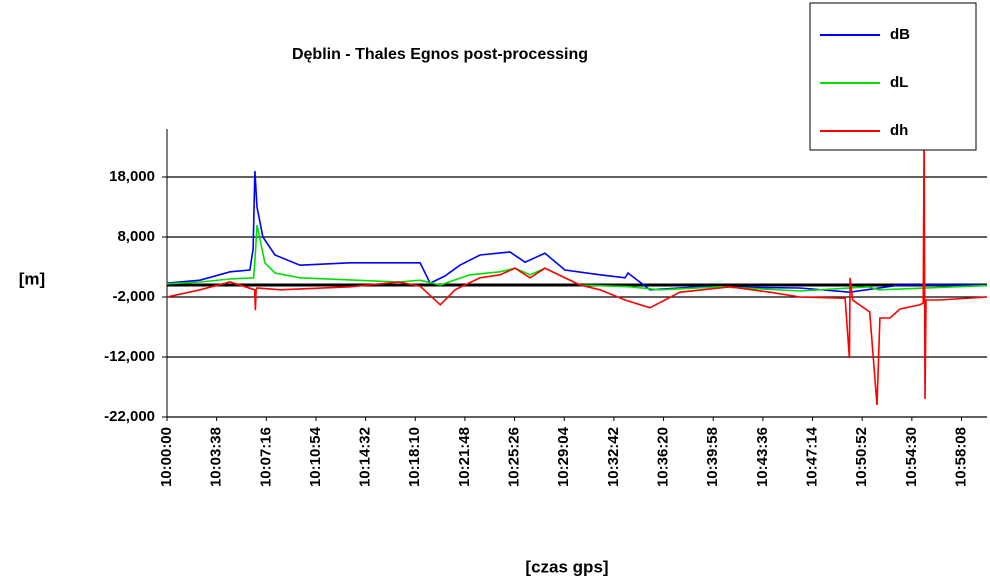  What do you see at coordinates (129, 356) in the screenshot?
I see `y-tick-label: -12,000` at bounding box center [129, 356].